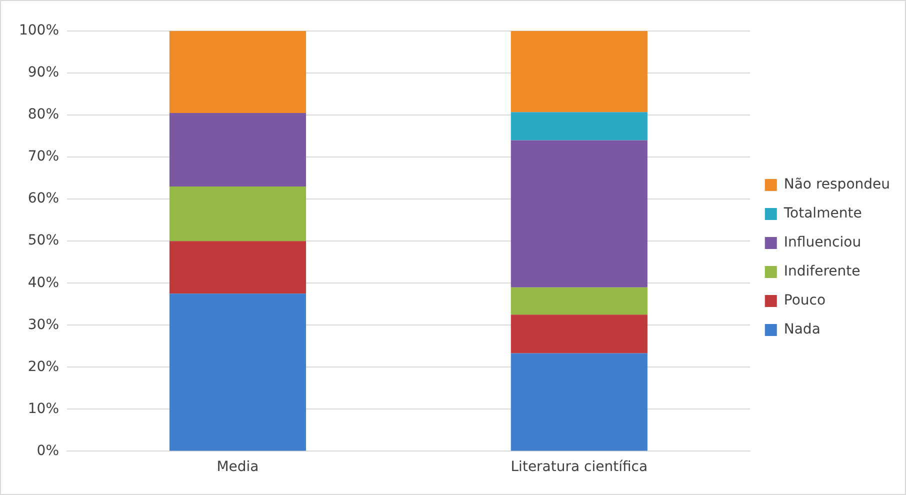 This screenshot has width=906, height=495. What do you see at coordinates (579, 467) in the screenshot?
I see `x-tick-label: Literatura científica` at bounding box center [579, 467].